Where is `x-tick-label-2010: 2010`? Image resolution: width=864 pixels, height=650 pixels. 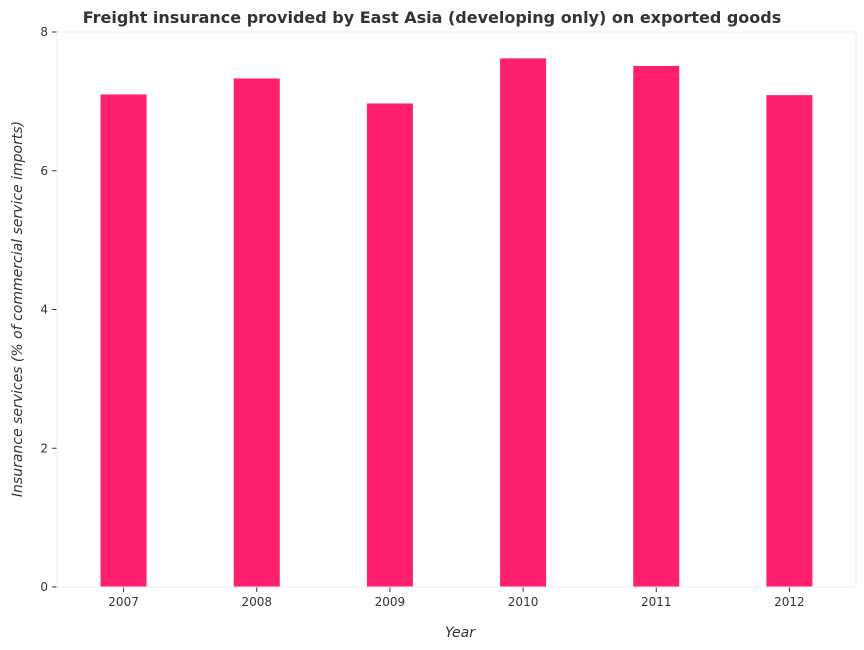 x-tick-label-2010: 2010 is located at coordinates (523, 602).